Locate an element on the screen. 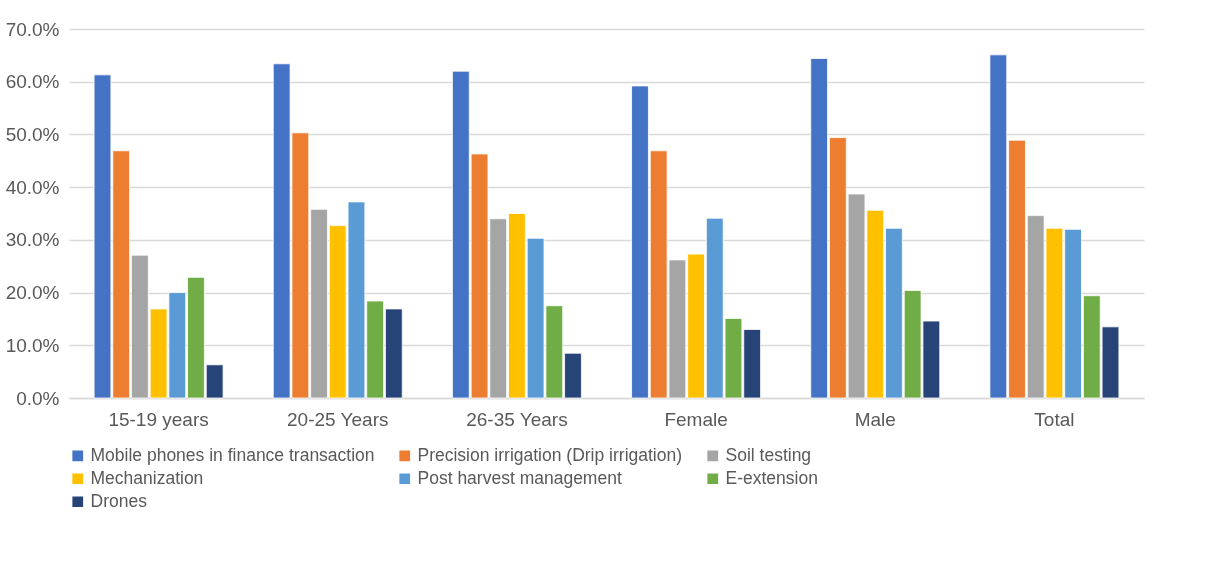  x-tick-label: 26-35 Years is located at coordinates (517, 419).